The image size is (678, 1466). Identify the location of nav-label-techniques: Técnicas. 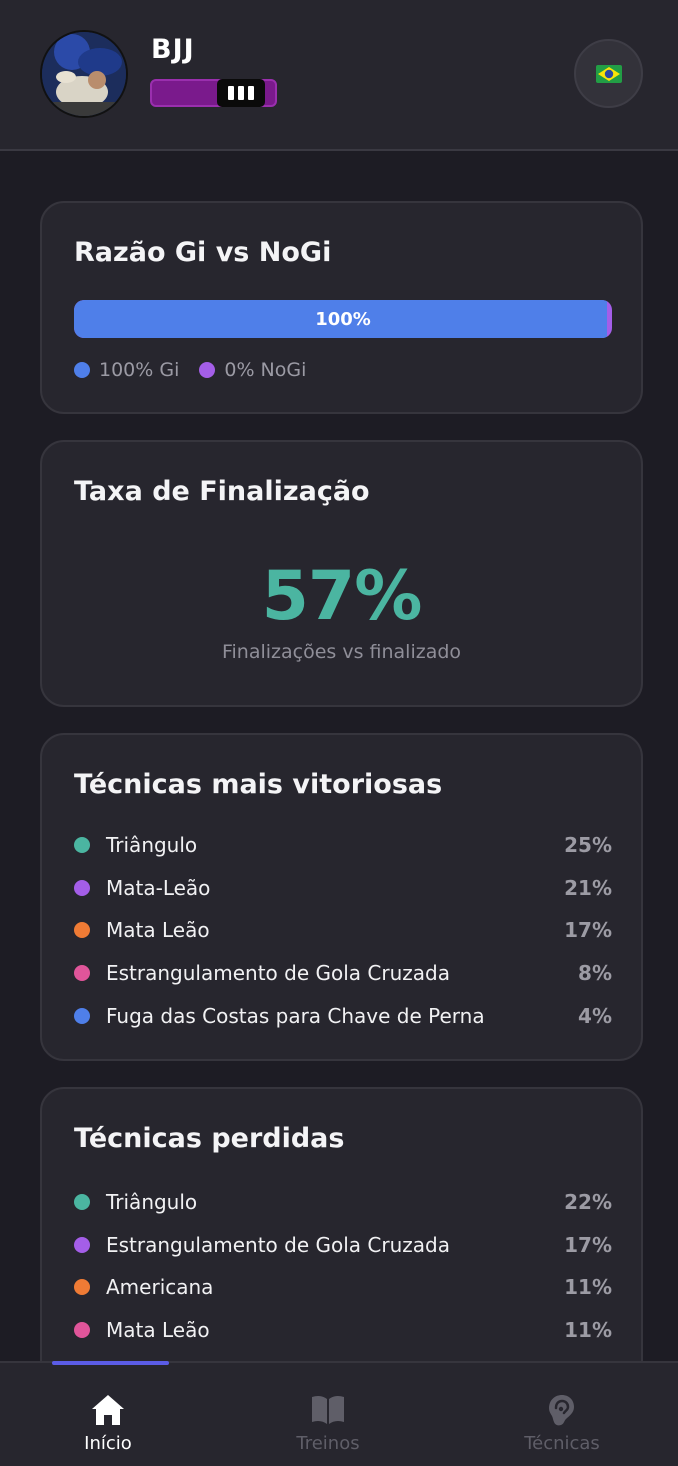
(562, 1443).